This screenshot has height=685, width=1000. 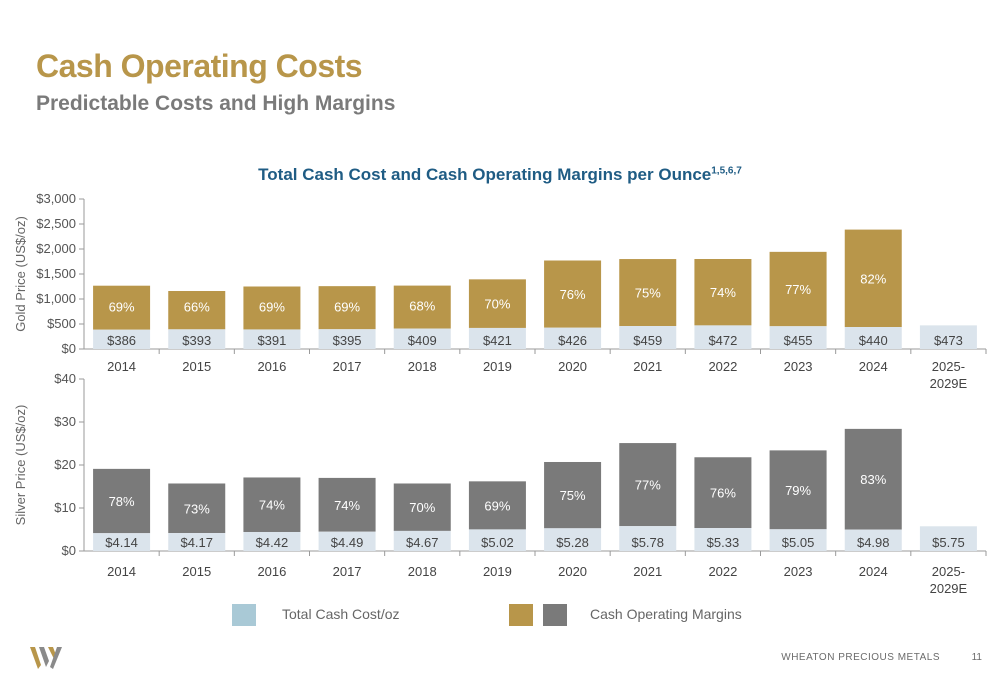 What do you see at coordinates (422, 571) in the screenshot?
I see `silver-x-tick-label: 2018` at bounding box center [422, 571].